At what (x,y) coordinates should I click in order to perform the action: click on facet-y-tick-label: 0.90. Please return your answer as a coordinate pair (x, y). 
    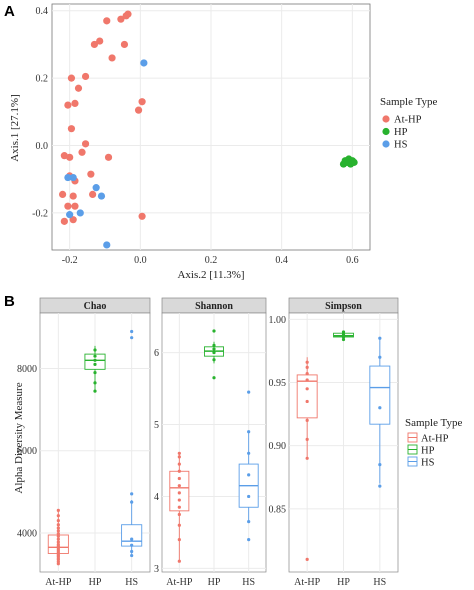
    Looking at the image, I should click on (278, 446).